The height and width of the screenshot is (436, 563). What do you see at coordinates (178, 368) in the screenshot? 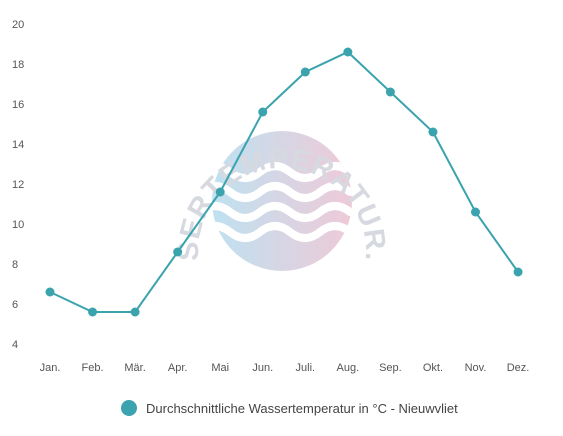
I see `x-tick-label: Apr.` at bounding box center [178, 368].